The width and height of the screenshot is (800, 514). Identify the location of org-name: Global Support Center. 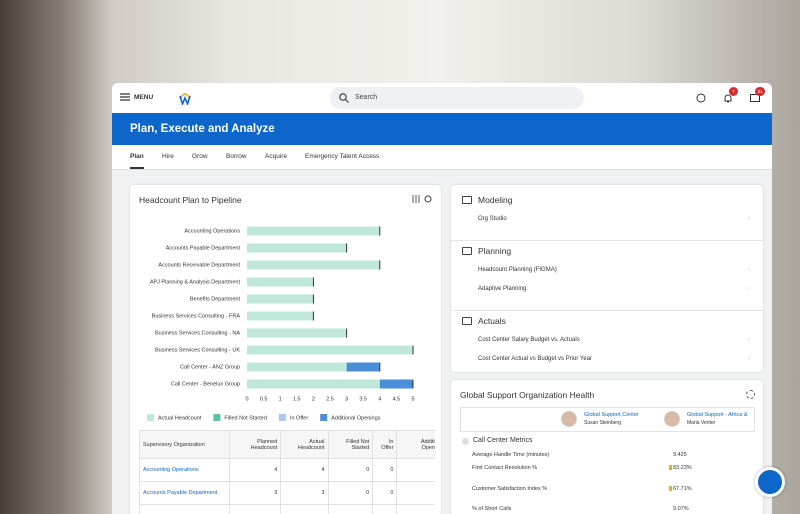
(611, 415).